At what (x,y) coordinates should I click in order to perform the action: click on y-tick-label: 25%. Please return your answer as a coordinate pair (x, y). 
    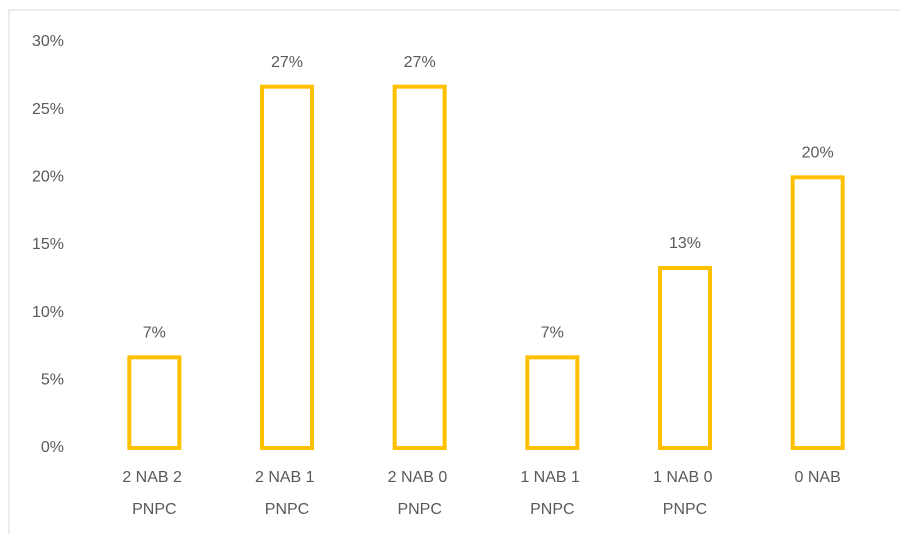
    Looking at the image, I should click on (48, 109).